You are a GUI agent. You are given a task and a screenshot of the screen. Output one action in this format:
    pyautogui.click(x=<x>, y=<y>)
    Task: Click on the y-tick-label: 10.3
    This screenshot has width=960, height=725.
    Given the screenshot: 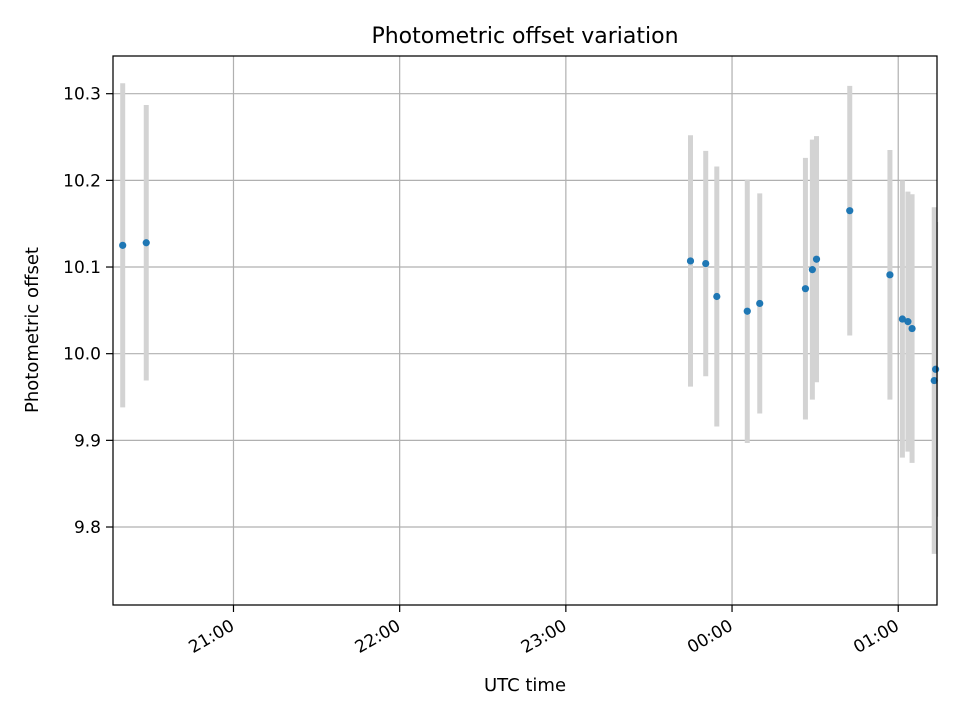 What is the action you would take?
    pyautogui.click(x=82, y=95)
    